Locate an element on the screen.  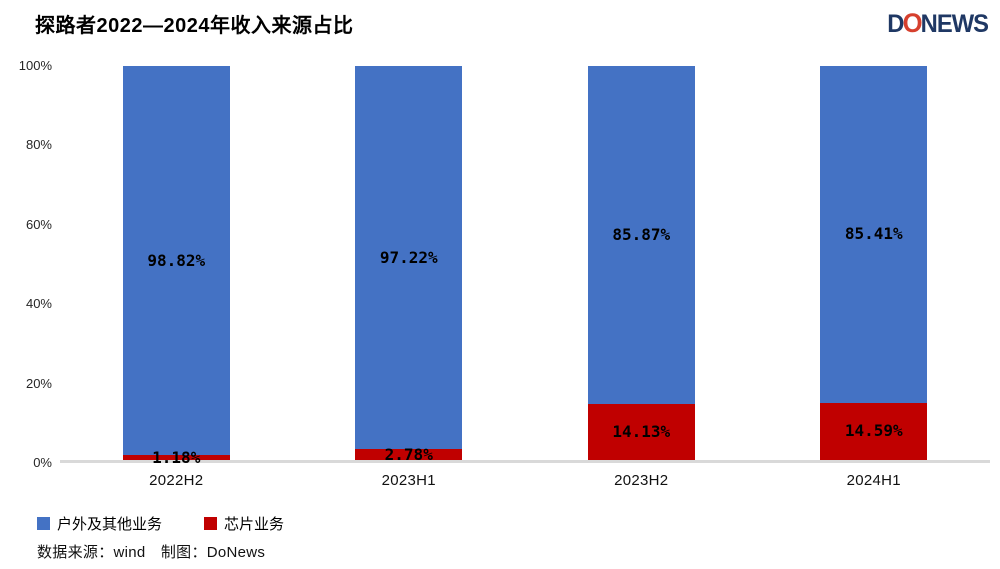
x-tick-label: 2023H1 is located at coordinates (408, 480).